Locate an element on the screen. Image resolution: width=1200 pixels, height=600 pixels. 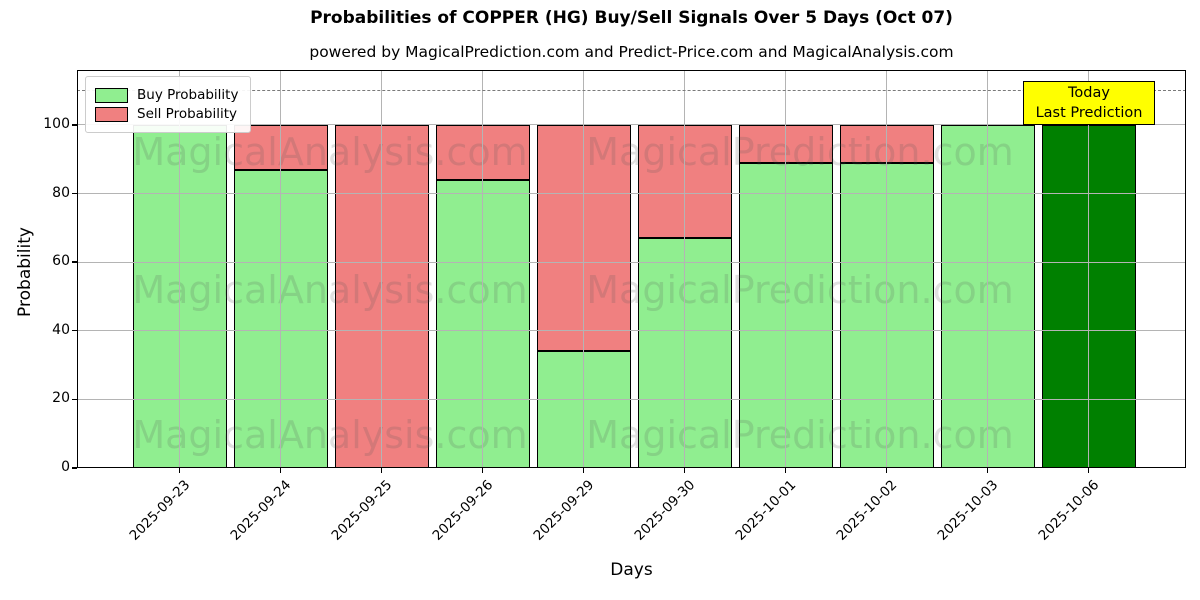
x-tick-label: 2025-09-24 is located at coordinates (260, 510).